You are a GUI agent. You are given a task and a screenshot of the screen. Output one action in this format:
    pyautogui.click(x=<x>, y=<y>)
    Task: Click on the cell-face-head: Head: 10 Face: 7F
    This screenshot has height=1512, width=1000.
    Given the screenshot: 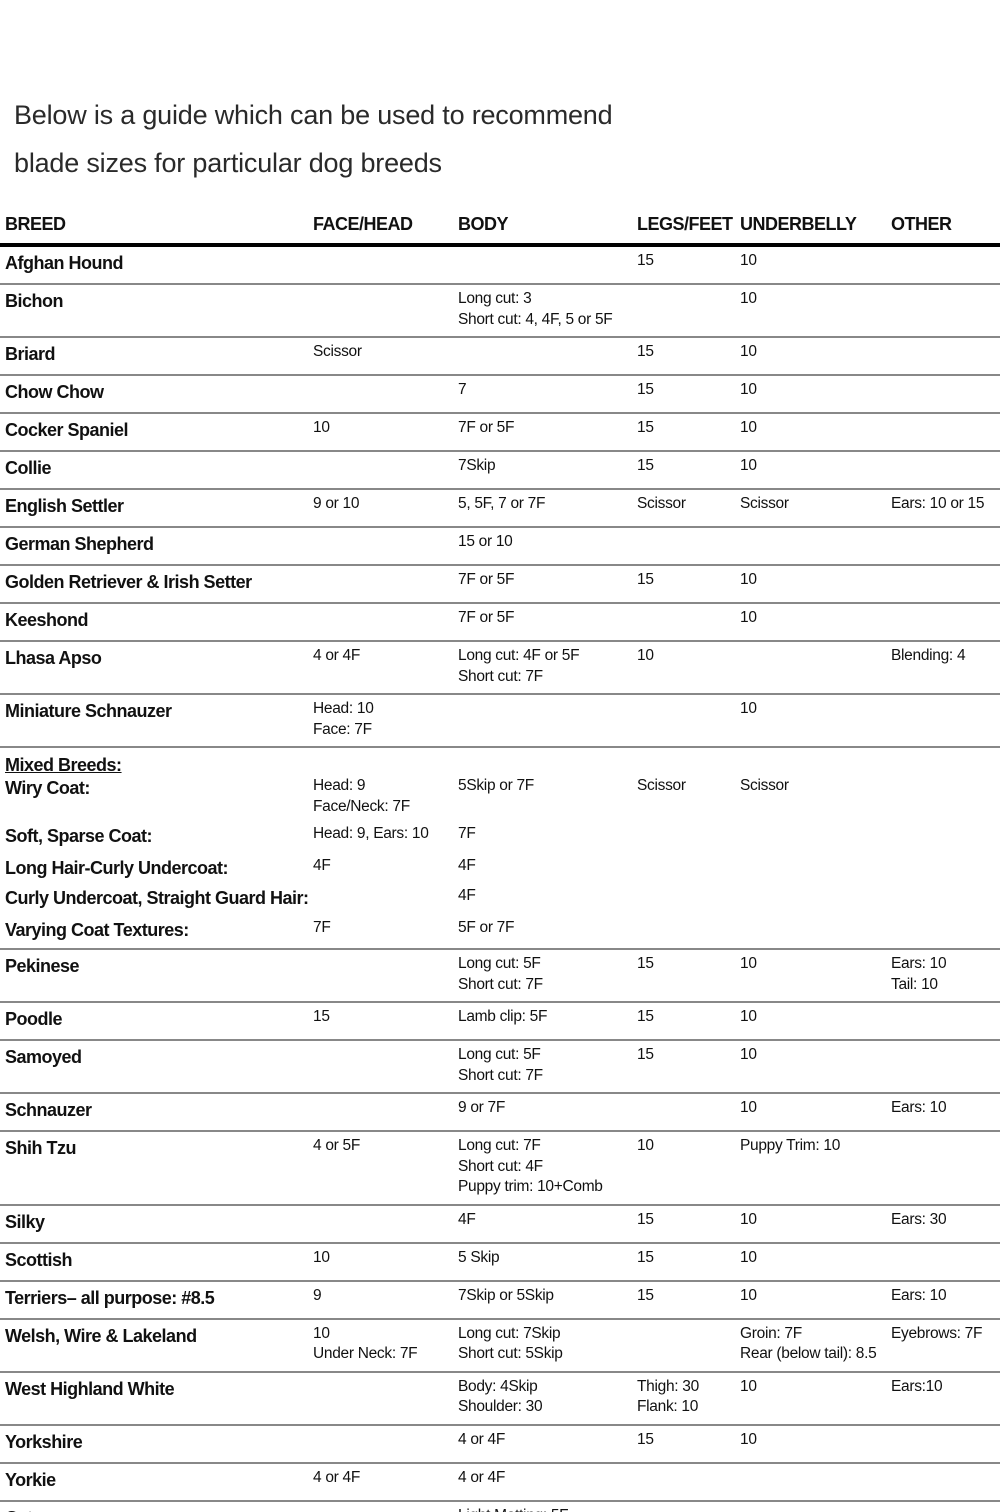 What is the action you would take?
    pyautogui.click(x=343, y=719)
    